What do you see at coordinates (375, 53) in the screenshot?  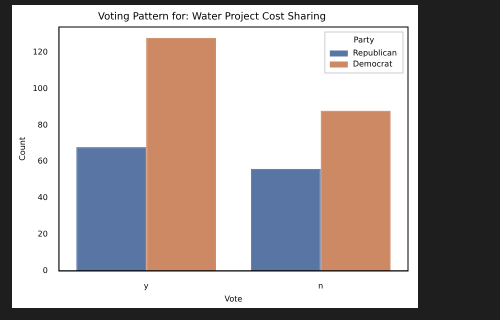 I see `legend-label: Republican` at bounding box center [375, 53].